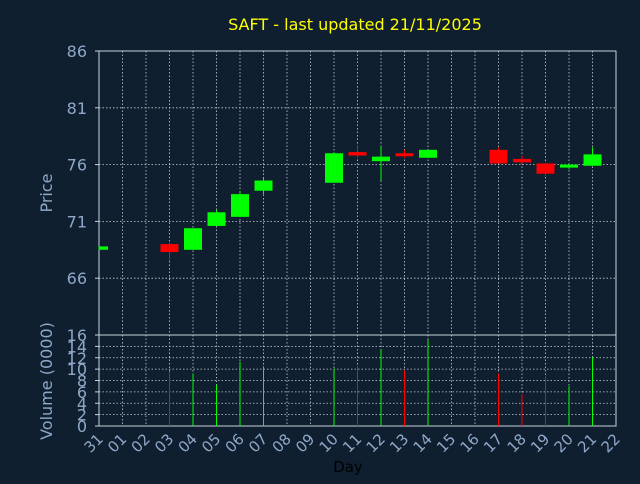  What do you see at coordinates (611, 443) in the screenshot?
I see `day-tick-label: 22` at bounding box center [611, 443].